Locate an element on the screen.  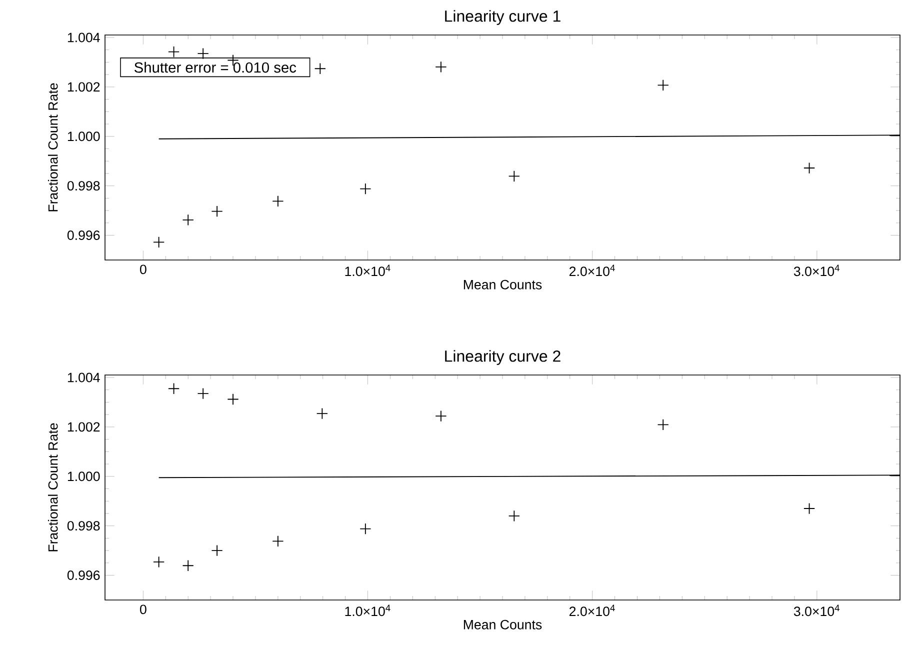
annotation: Shutter error = 0.010 sec is located at coordinates (215, 67).